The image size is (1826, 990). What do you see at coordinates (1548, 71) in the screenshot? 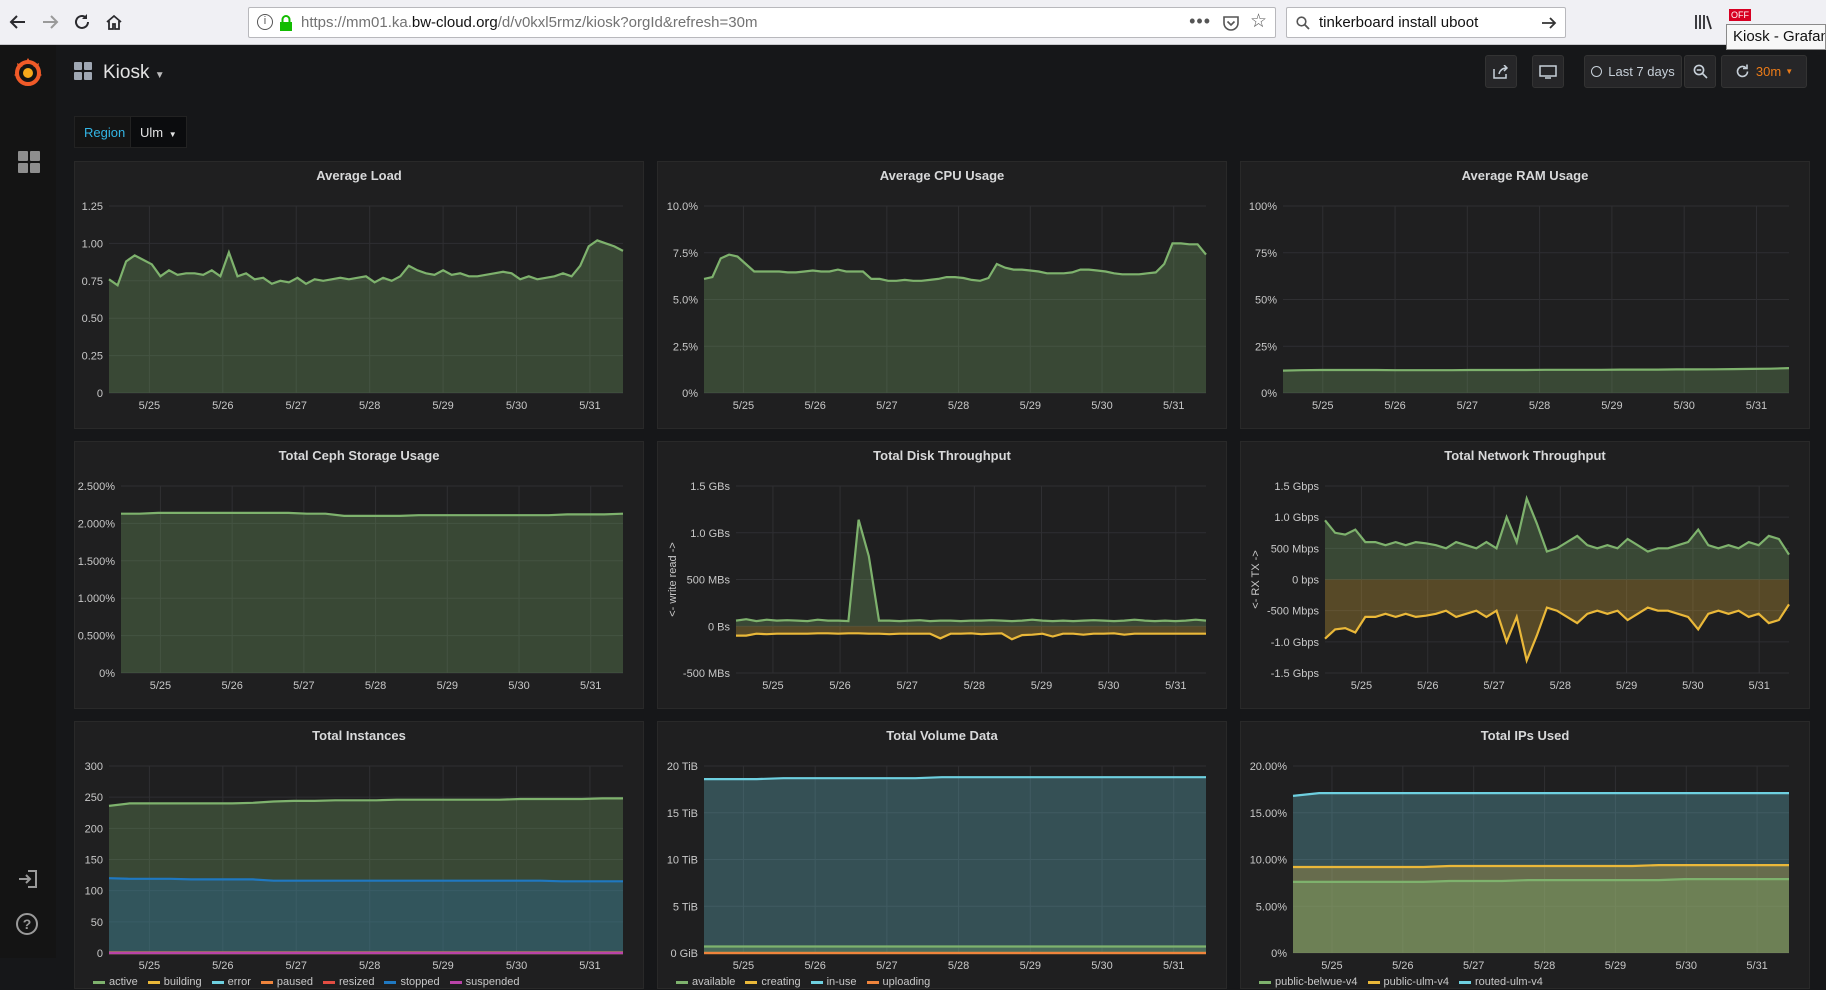
I see `view-mode-button` at bounding box center [1548, 71].